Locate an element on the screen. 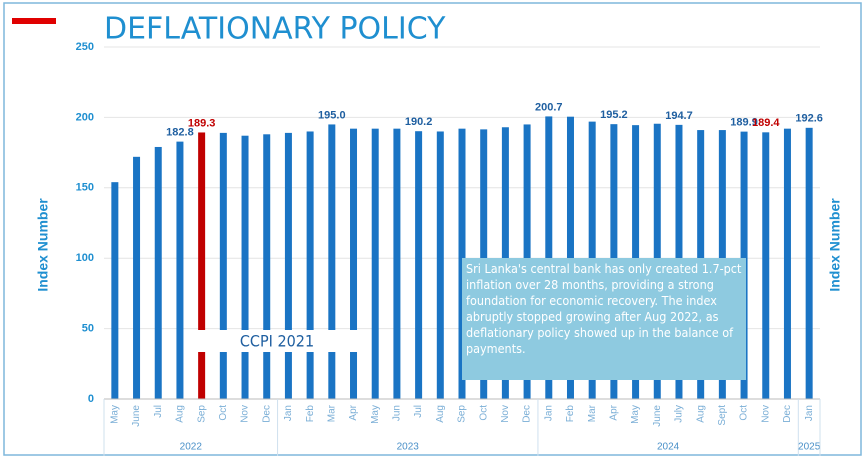 The width and height of the screenshot is (865, 459). group-label: 2022 is located at coordinates (191, 447).